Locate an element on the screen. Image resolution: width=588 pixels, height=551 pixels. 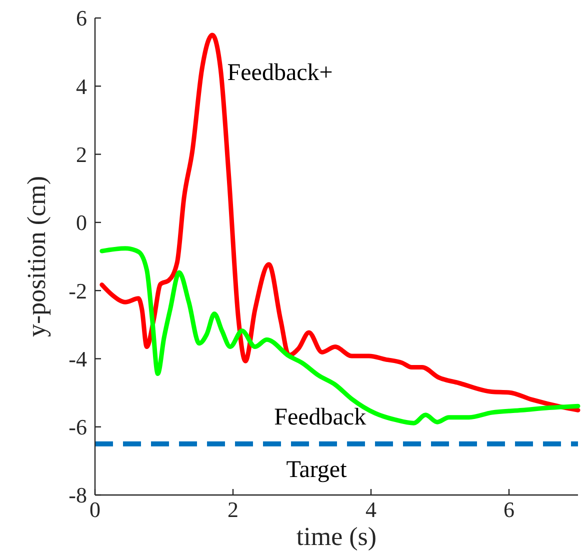
y-tick-label: 6 is located at coordinates (81, 18).